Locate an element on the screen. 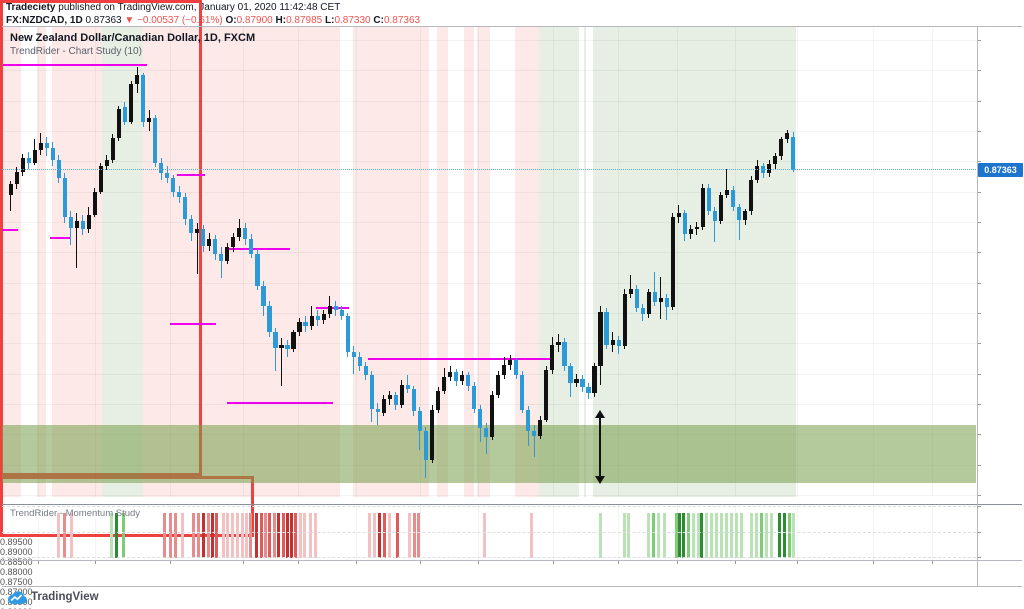  low-label: L: is located at coordinates (330, 20).